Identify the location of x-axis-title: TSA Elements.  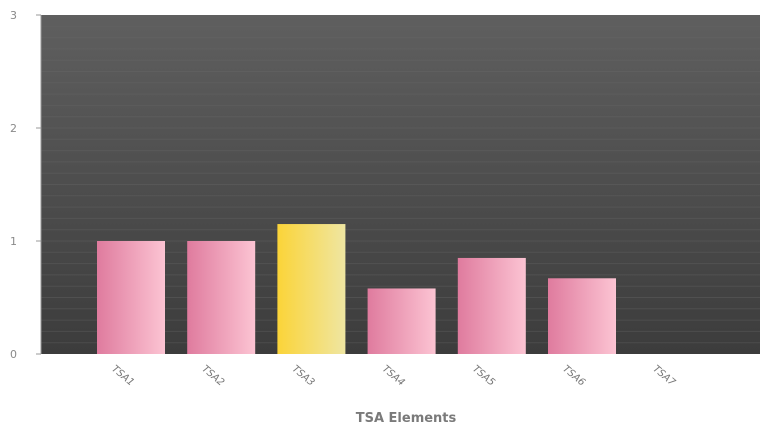
(406, 418).